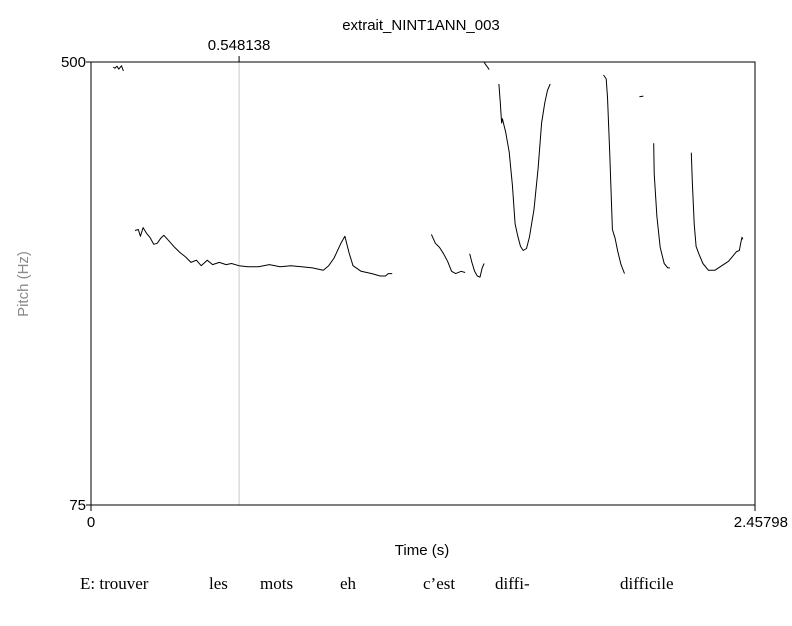 The image size is (792, 626). I want to click on chart-title: extrait_NINT1ANN_003, so click(421, 25).